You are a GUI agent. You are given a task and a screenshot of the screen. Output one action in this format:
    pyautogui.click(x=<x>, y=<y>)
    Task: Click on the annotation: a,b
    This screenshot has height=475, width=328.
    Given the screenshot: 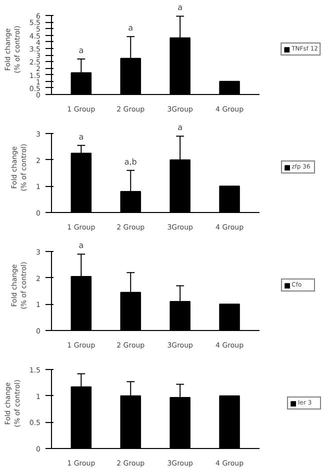 What is the action you would take?
    pyautogui.click(x=130, y=161)
    